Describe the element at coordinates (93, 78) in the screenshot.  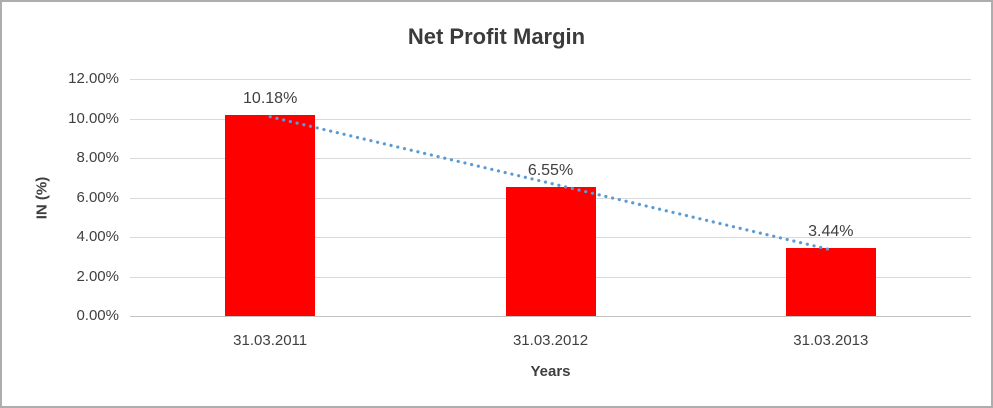
I see `y-tick-label: 12.00%` at that location.